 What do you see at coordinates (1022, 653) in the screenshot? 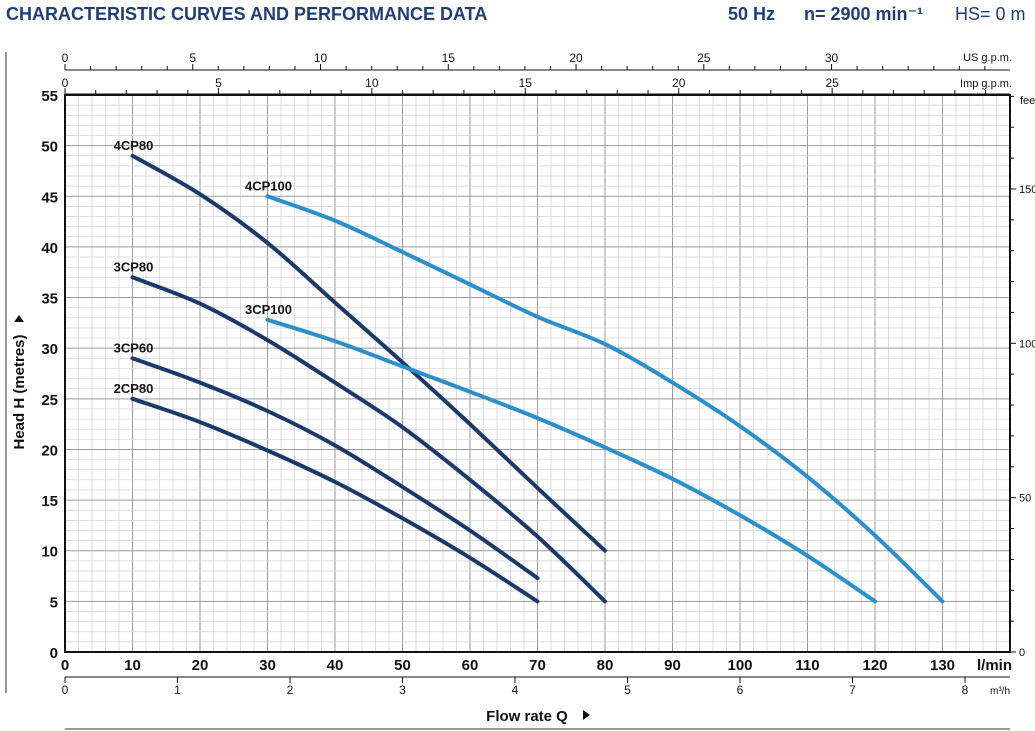
I see `feet-tick-label: 0` at bounding box center [1022, 653].